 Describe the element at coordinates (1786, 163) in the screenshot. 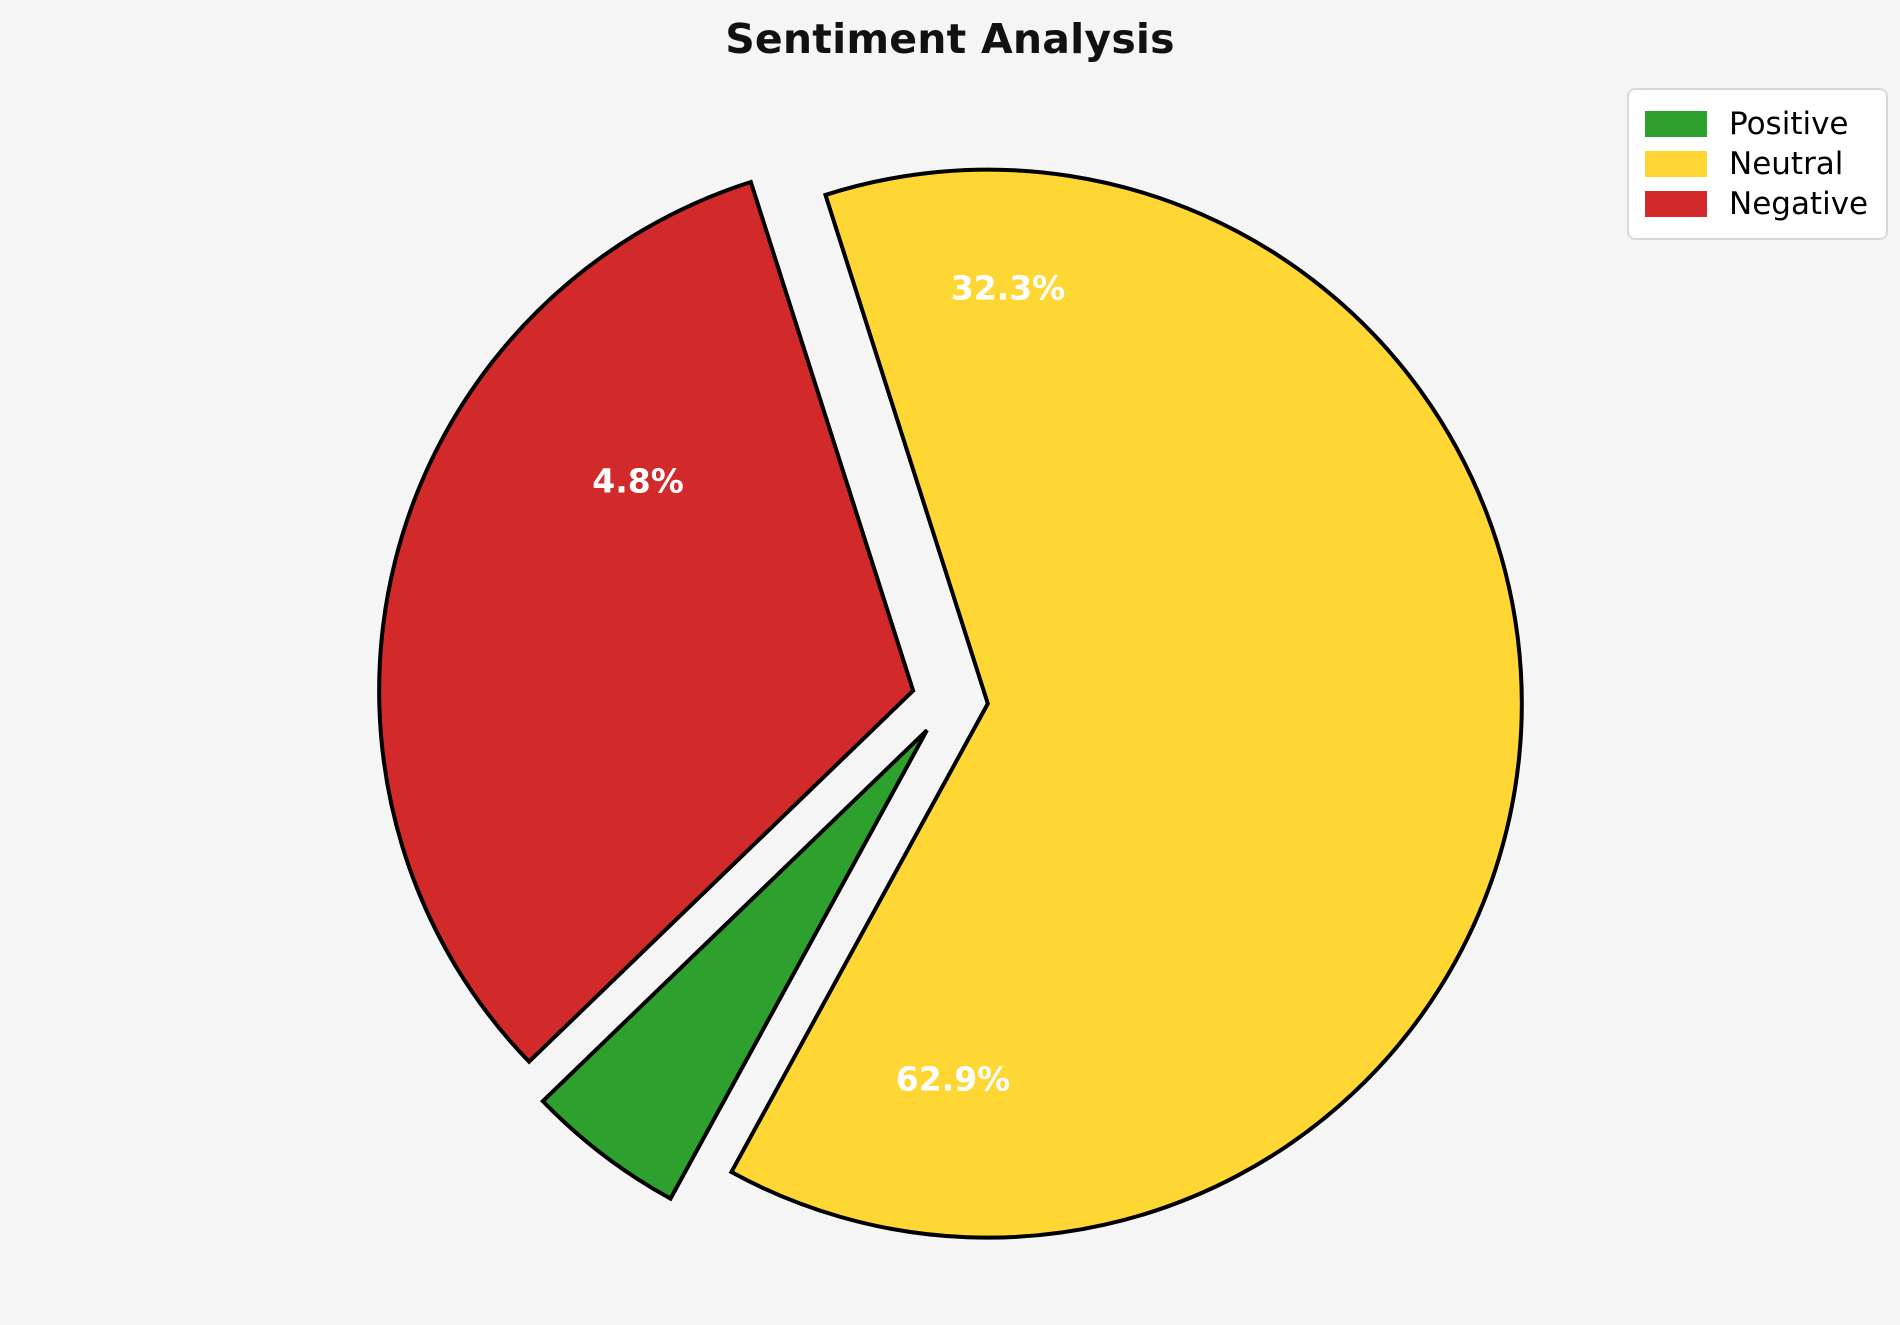

I see `legend-label-neutral: Neutral` at that location.